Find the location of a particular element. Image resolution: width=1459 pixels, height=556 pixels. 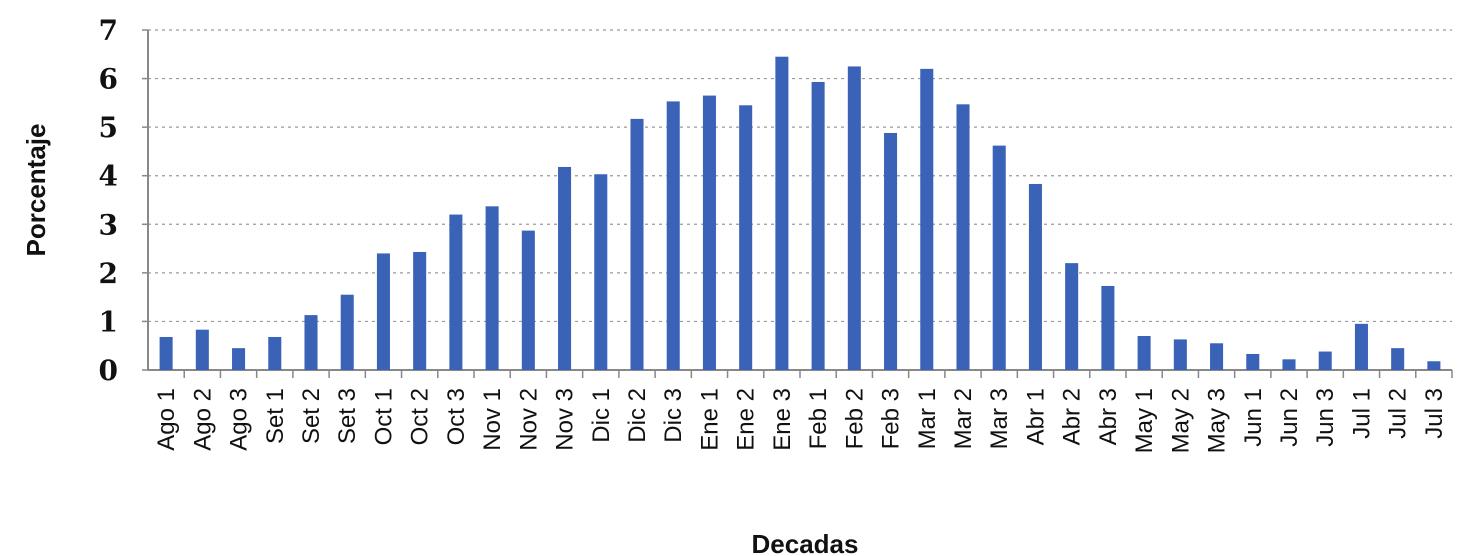

y-tick-label: 1 is located at coordinates (108, 321).